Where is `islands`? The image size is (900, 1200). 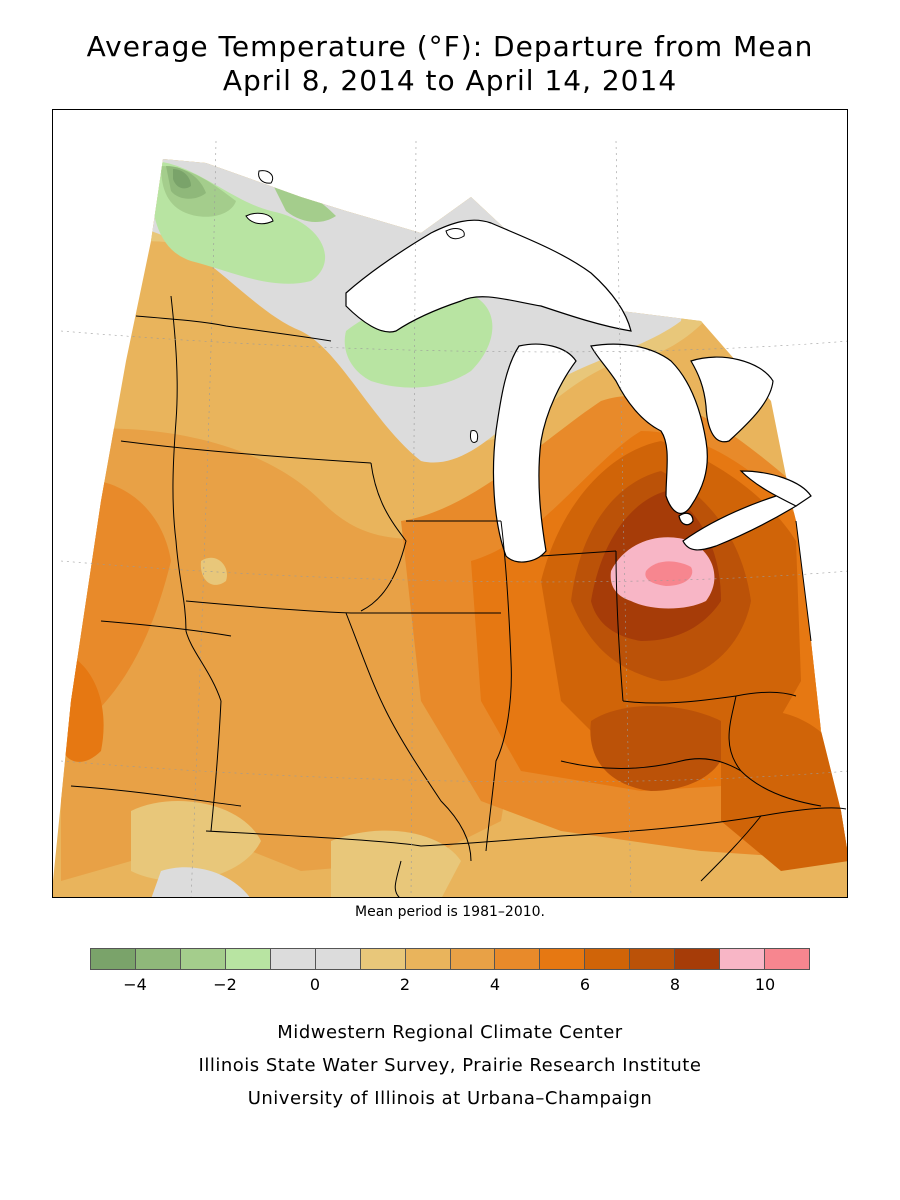
islands is located at coordinates (362, 307).